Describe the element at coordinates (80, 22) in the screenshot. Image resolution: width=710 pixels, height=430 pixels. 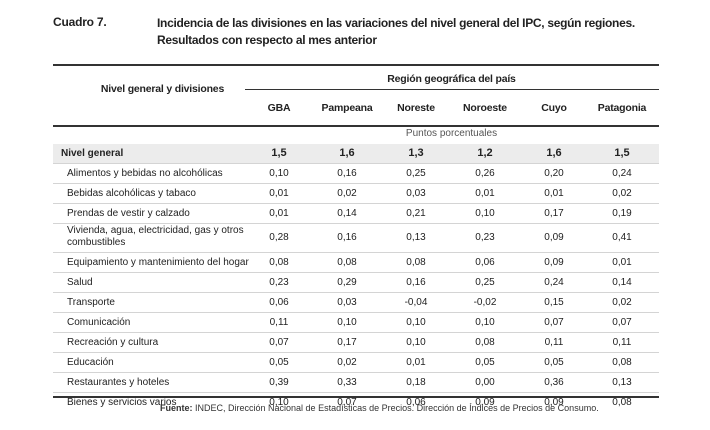
I see `table-number: Cuadro 7.` at that location.